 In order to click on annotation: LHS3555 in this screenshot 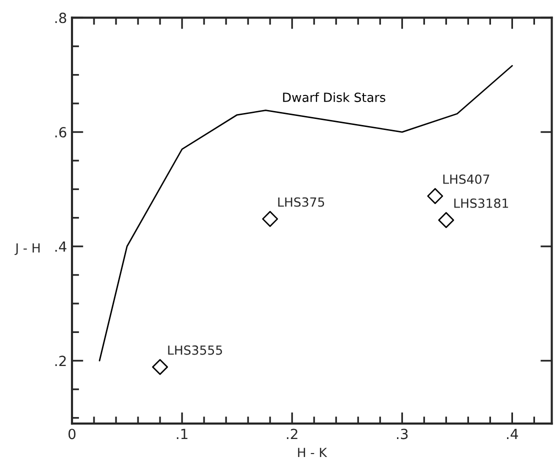, I will do `click(195, 350)`.